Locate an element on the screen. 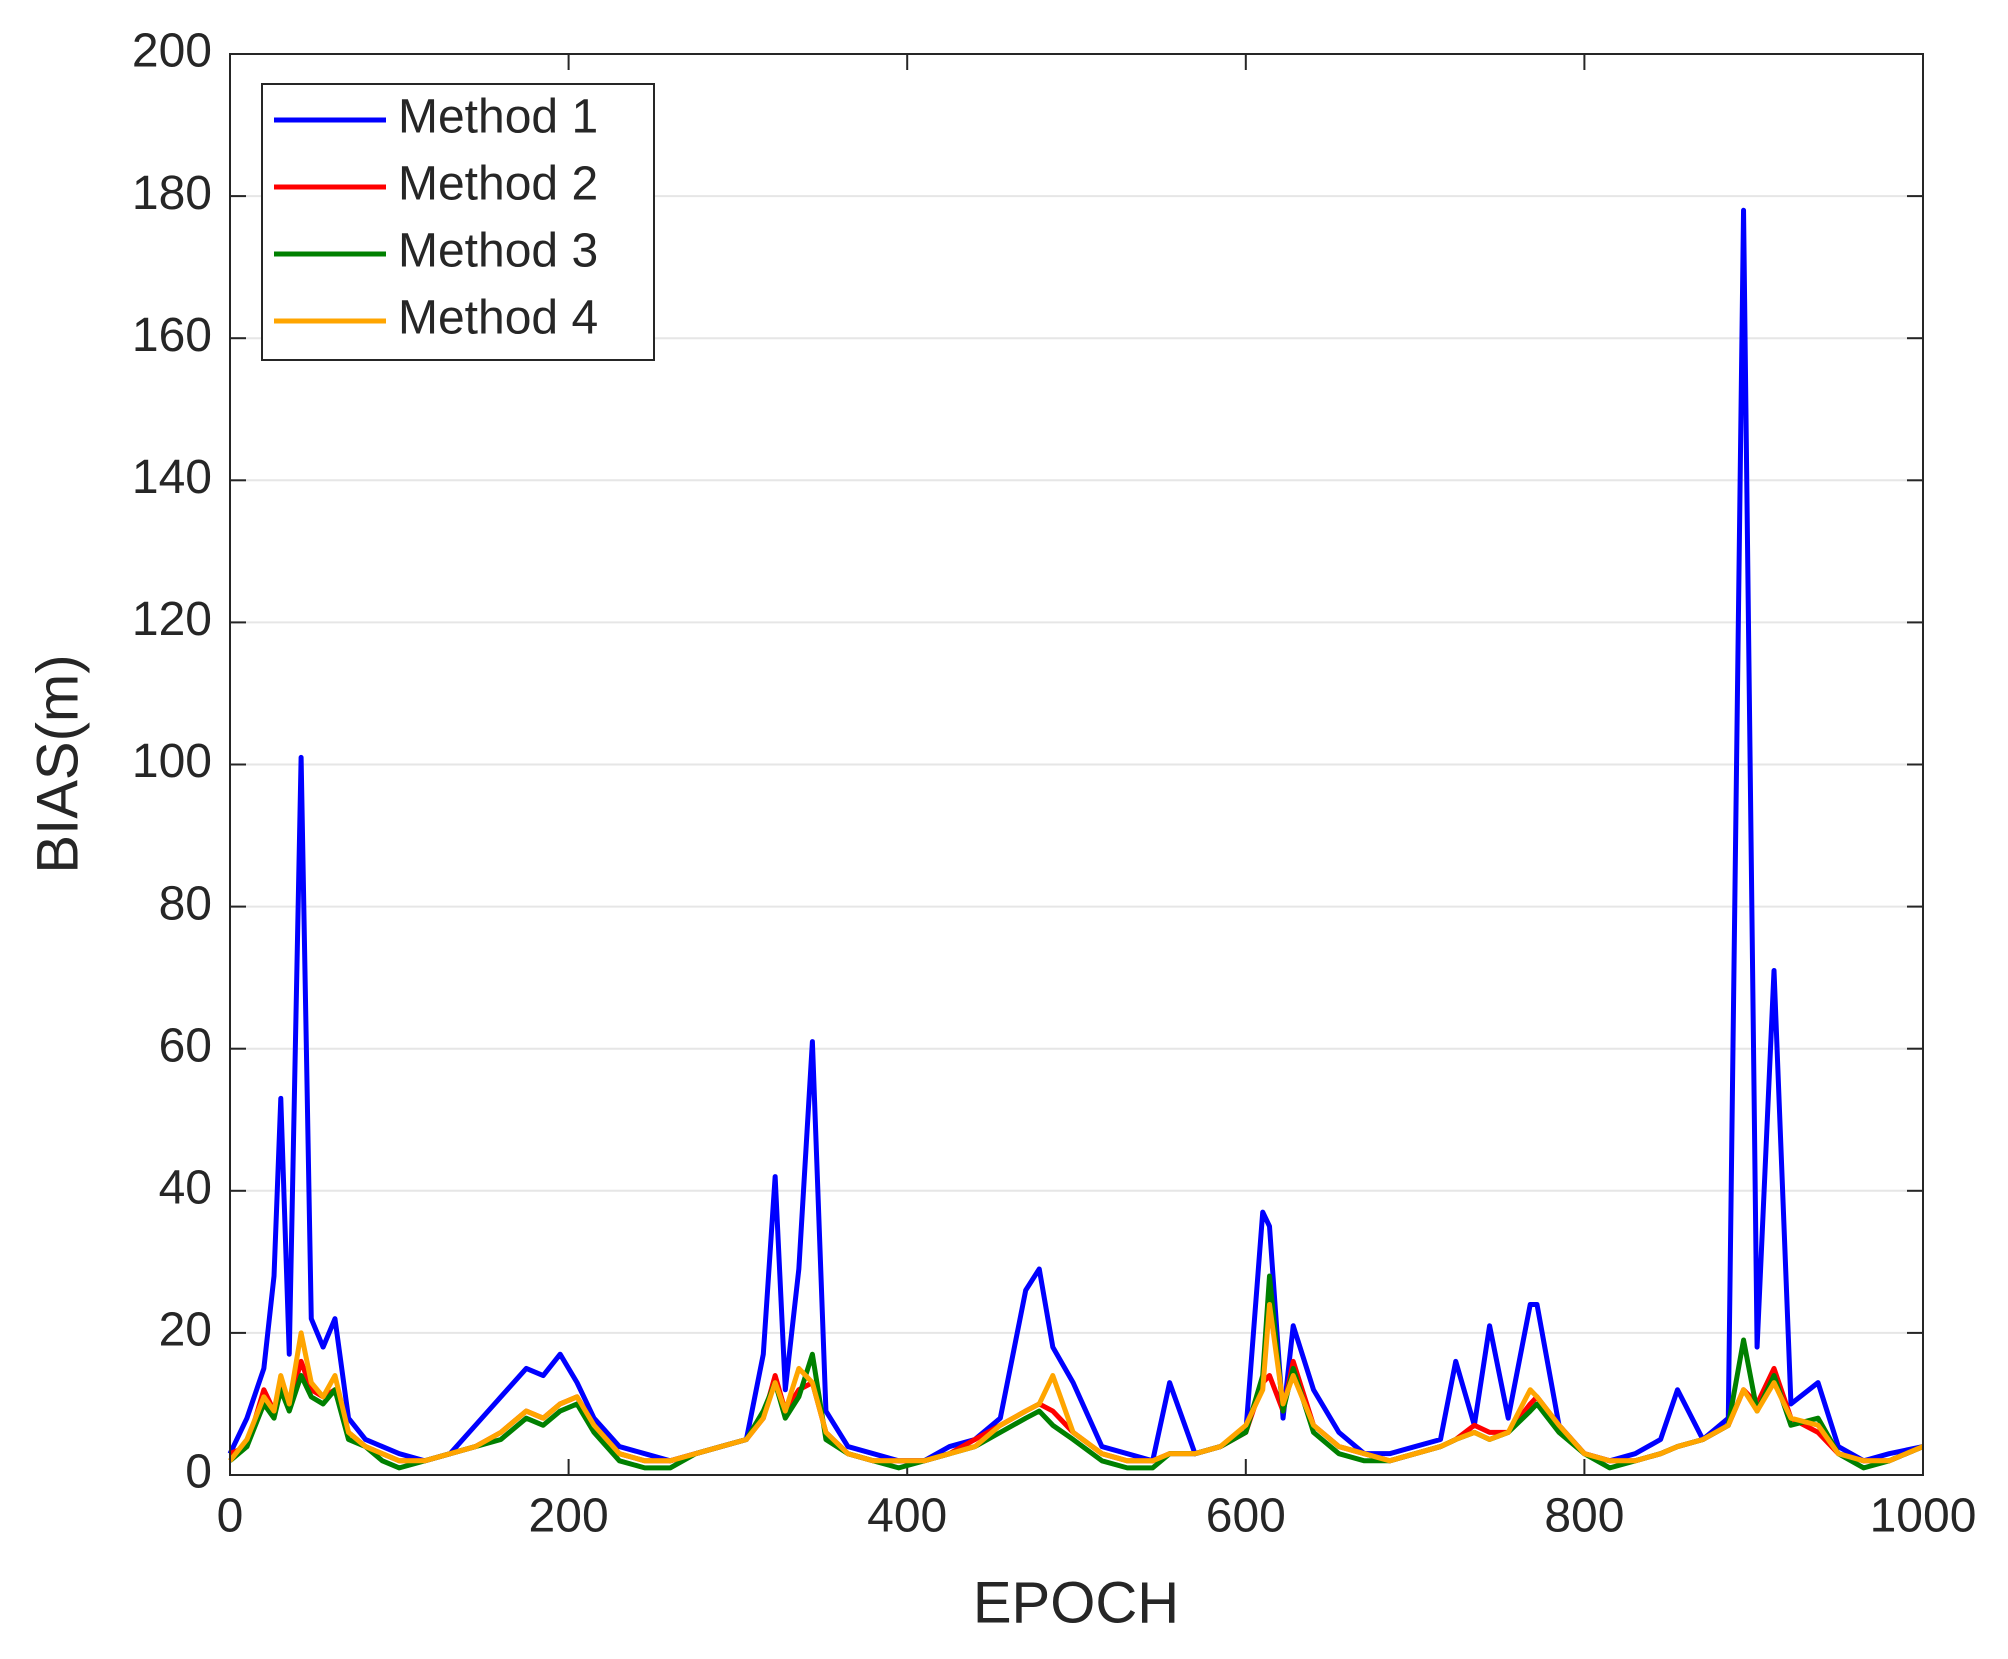  y-tick-label: 180 is located at coordinates (172, 193).